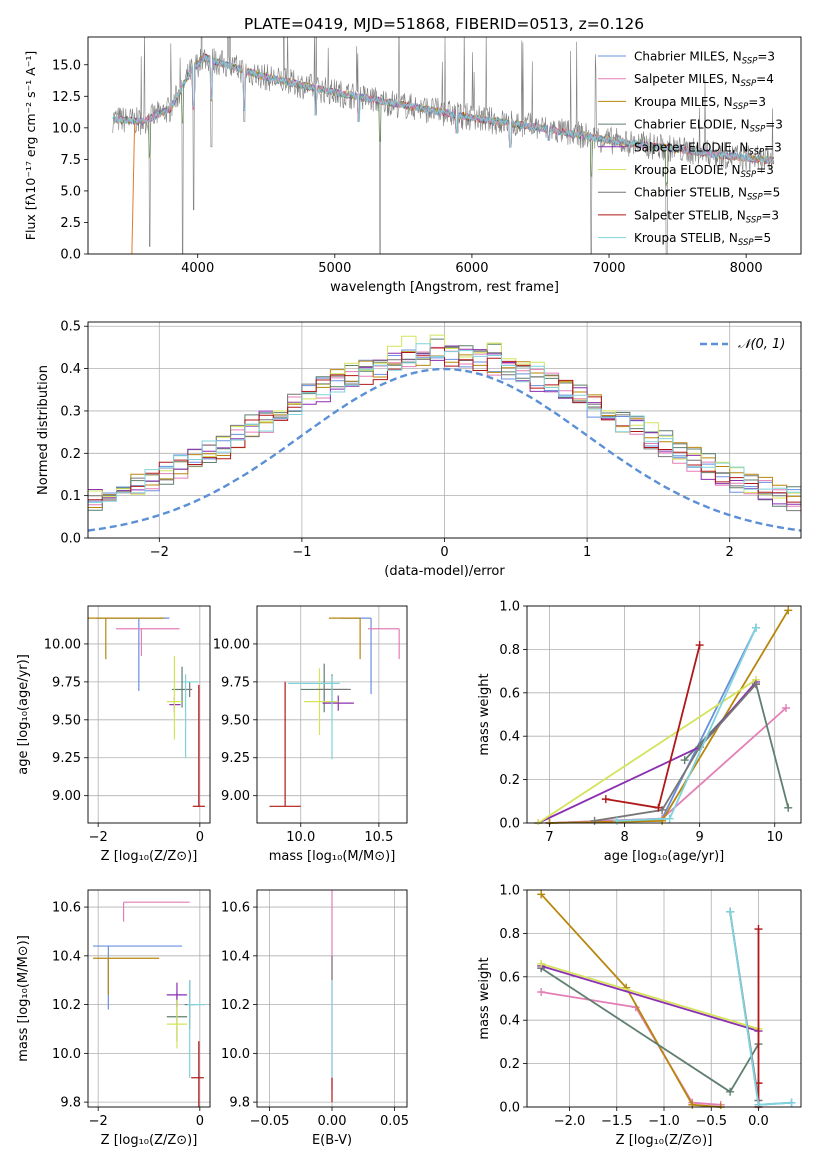 The width and height of the screenshot is (819, 1170). What do you see at coordinates (443, 109) in the screenshot?
I see `spectrum-series` at bounding box center [443, 109].